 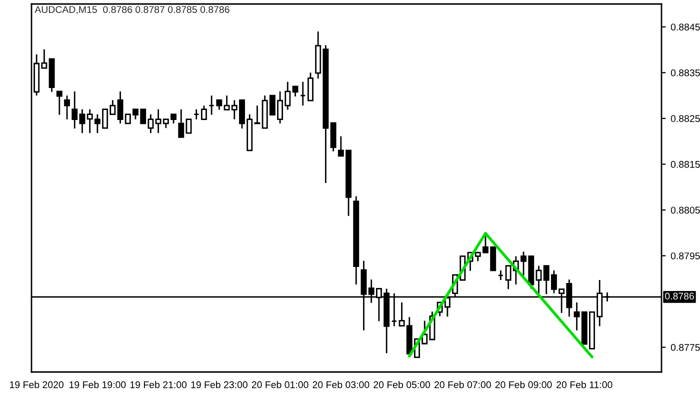 I want to click on x-tick-label: 20 Feb 09:00, so click(x=523, y=384).